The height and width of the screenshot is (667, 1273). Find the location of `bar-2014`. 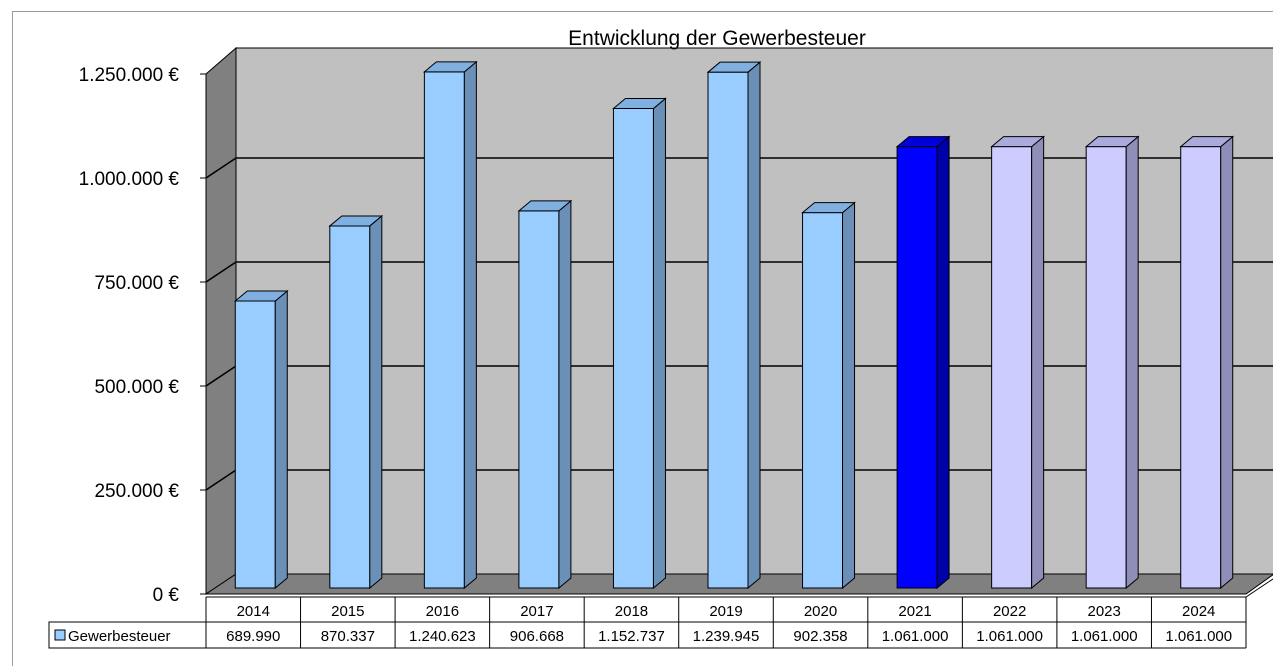

bar-2014 is located at coordinates (255, 444).